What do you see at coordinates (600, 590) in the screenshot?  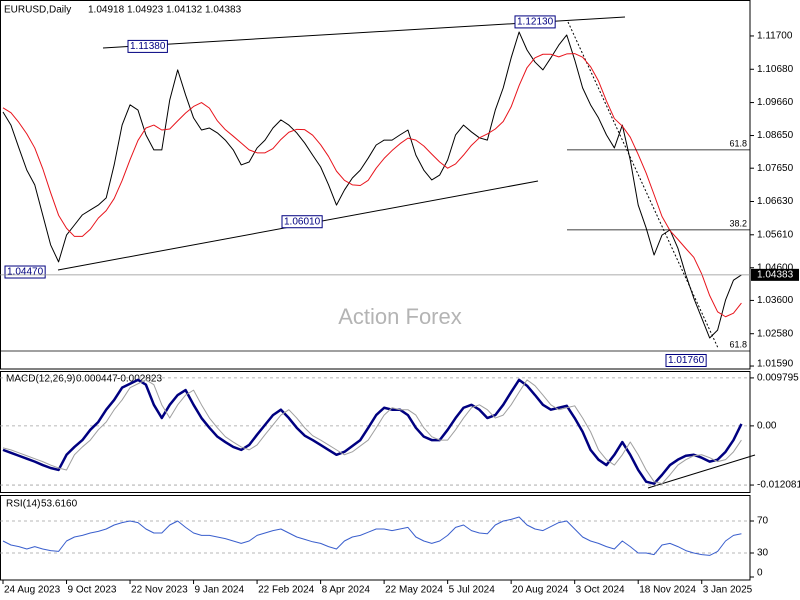 I see `x-tick-label: 3 Oct 2024` at bounding box center [600, 590].